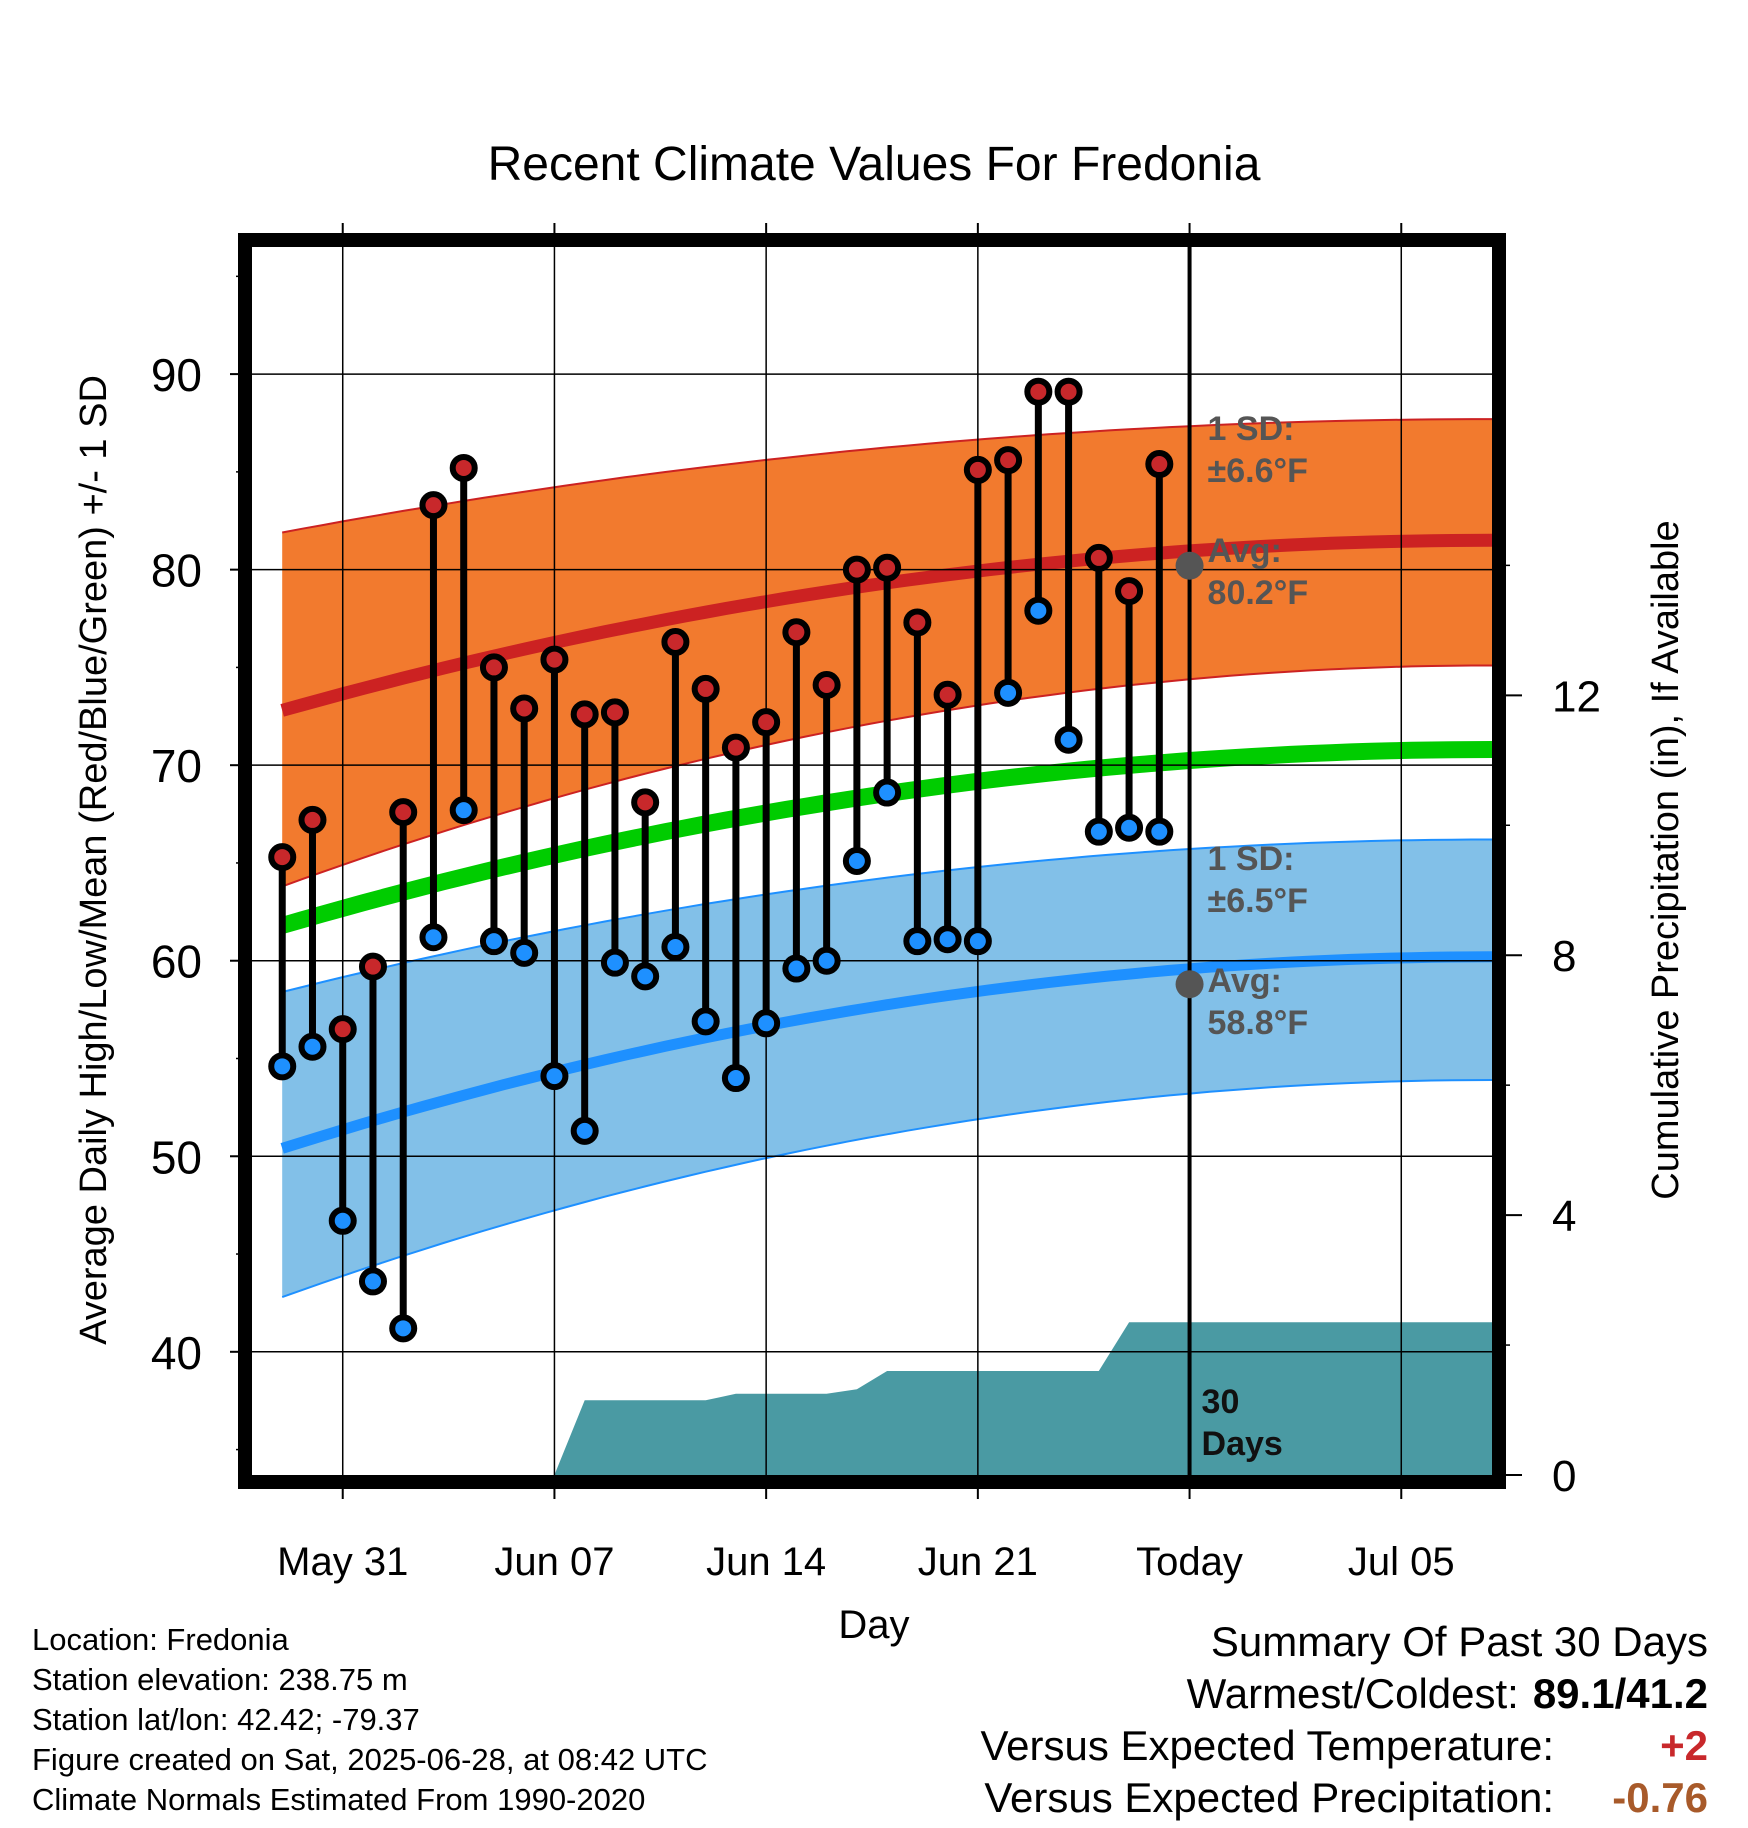  What do you see at coordinates (226, 1719) in the screenshot?
I see `latlon-text: Station lat/lon: 42.42; -79.37` at bounding box center [226, 1719].